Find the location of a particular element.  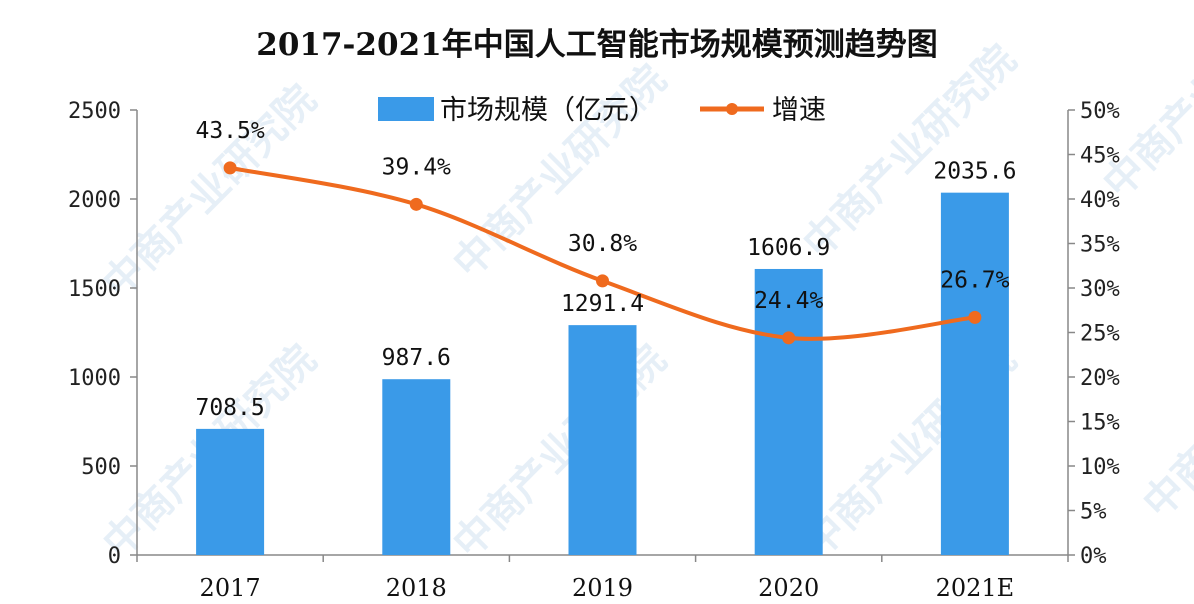

legend: 市场规模（亿元） 增速 is located at coordinates (602, 110).